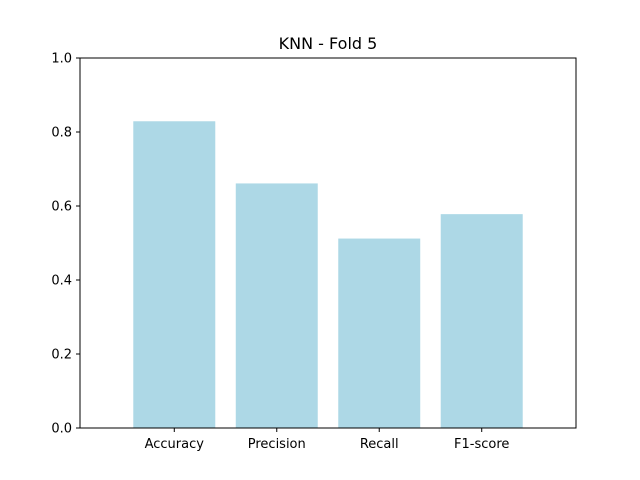 Image resolution: width=640 pixels, height=480 pixels. What do you see at coordinates (61, 429) in the screenshot?
I see `y-tick-label: 0.0` at bounding box center [61, 429].